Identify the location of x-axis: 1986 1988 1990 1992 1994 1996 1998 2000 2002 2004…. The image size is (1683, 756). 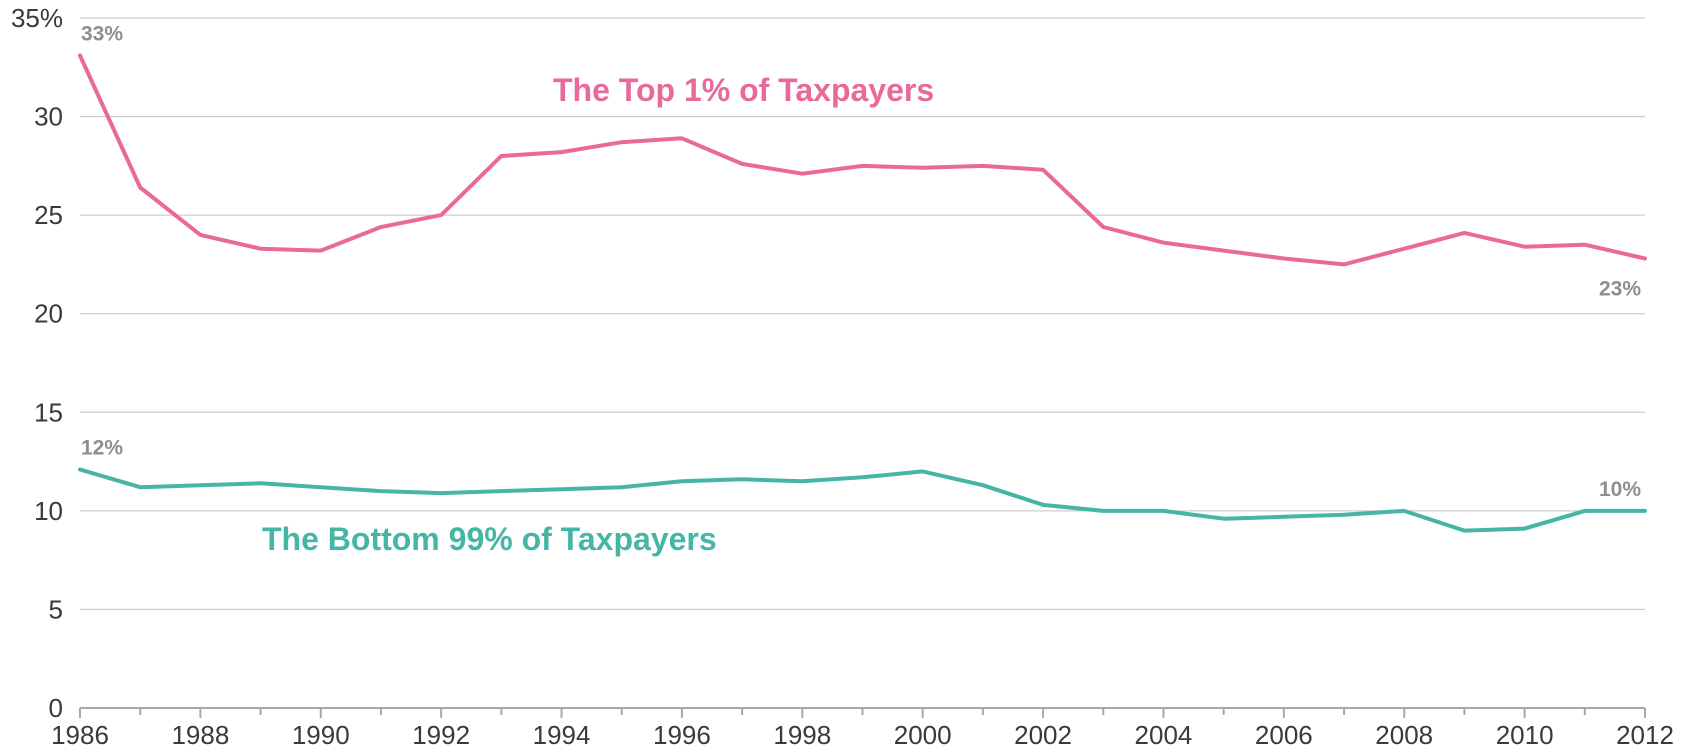
(862, 728).